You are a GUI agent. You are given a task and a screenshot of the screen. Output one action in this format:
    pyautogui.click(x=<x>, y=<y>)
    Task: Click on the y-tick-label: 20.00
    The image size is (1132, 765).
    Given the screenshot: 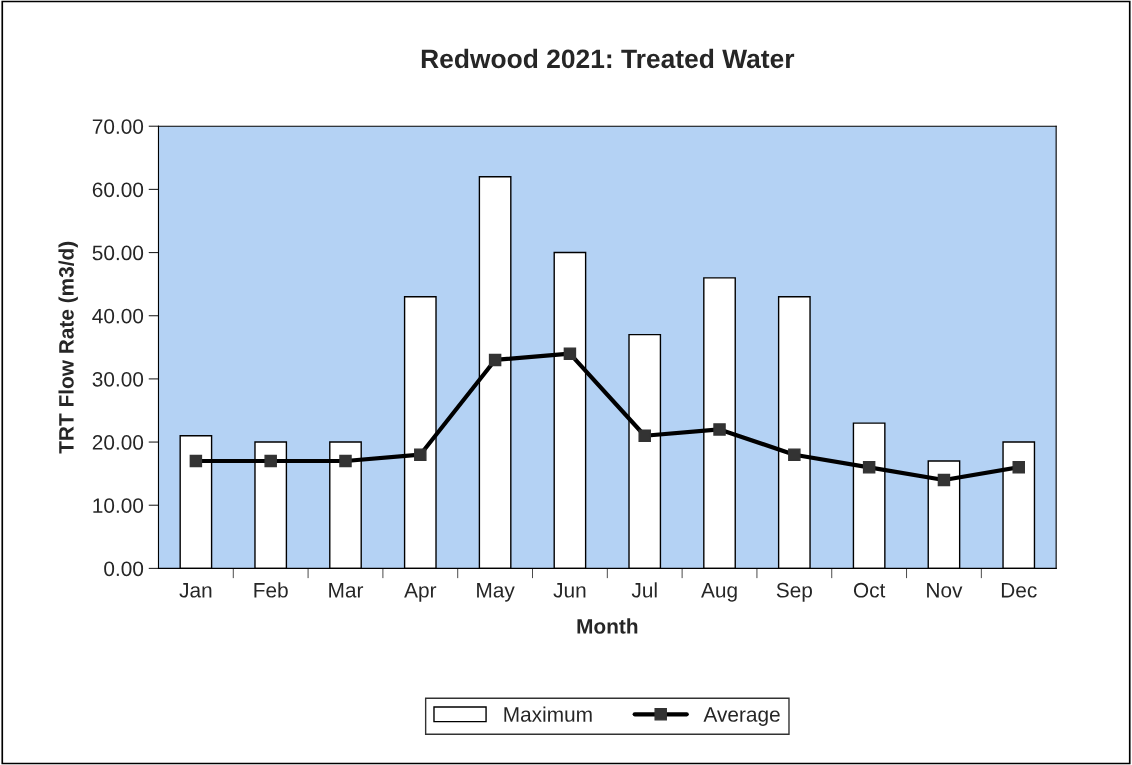 What is the action you would take?
    pyautogui.click(x=118, y=442)
    